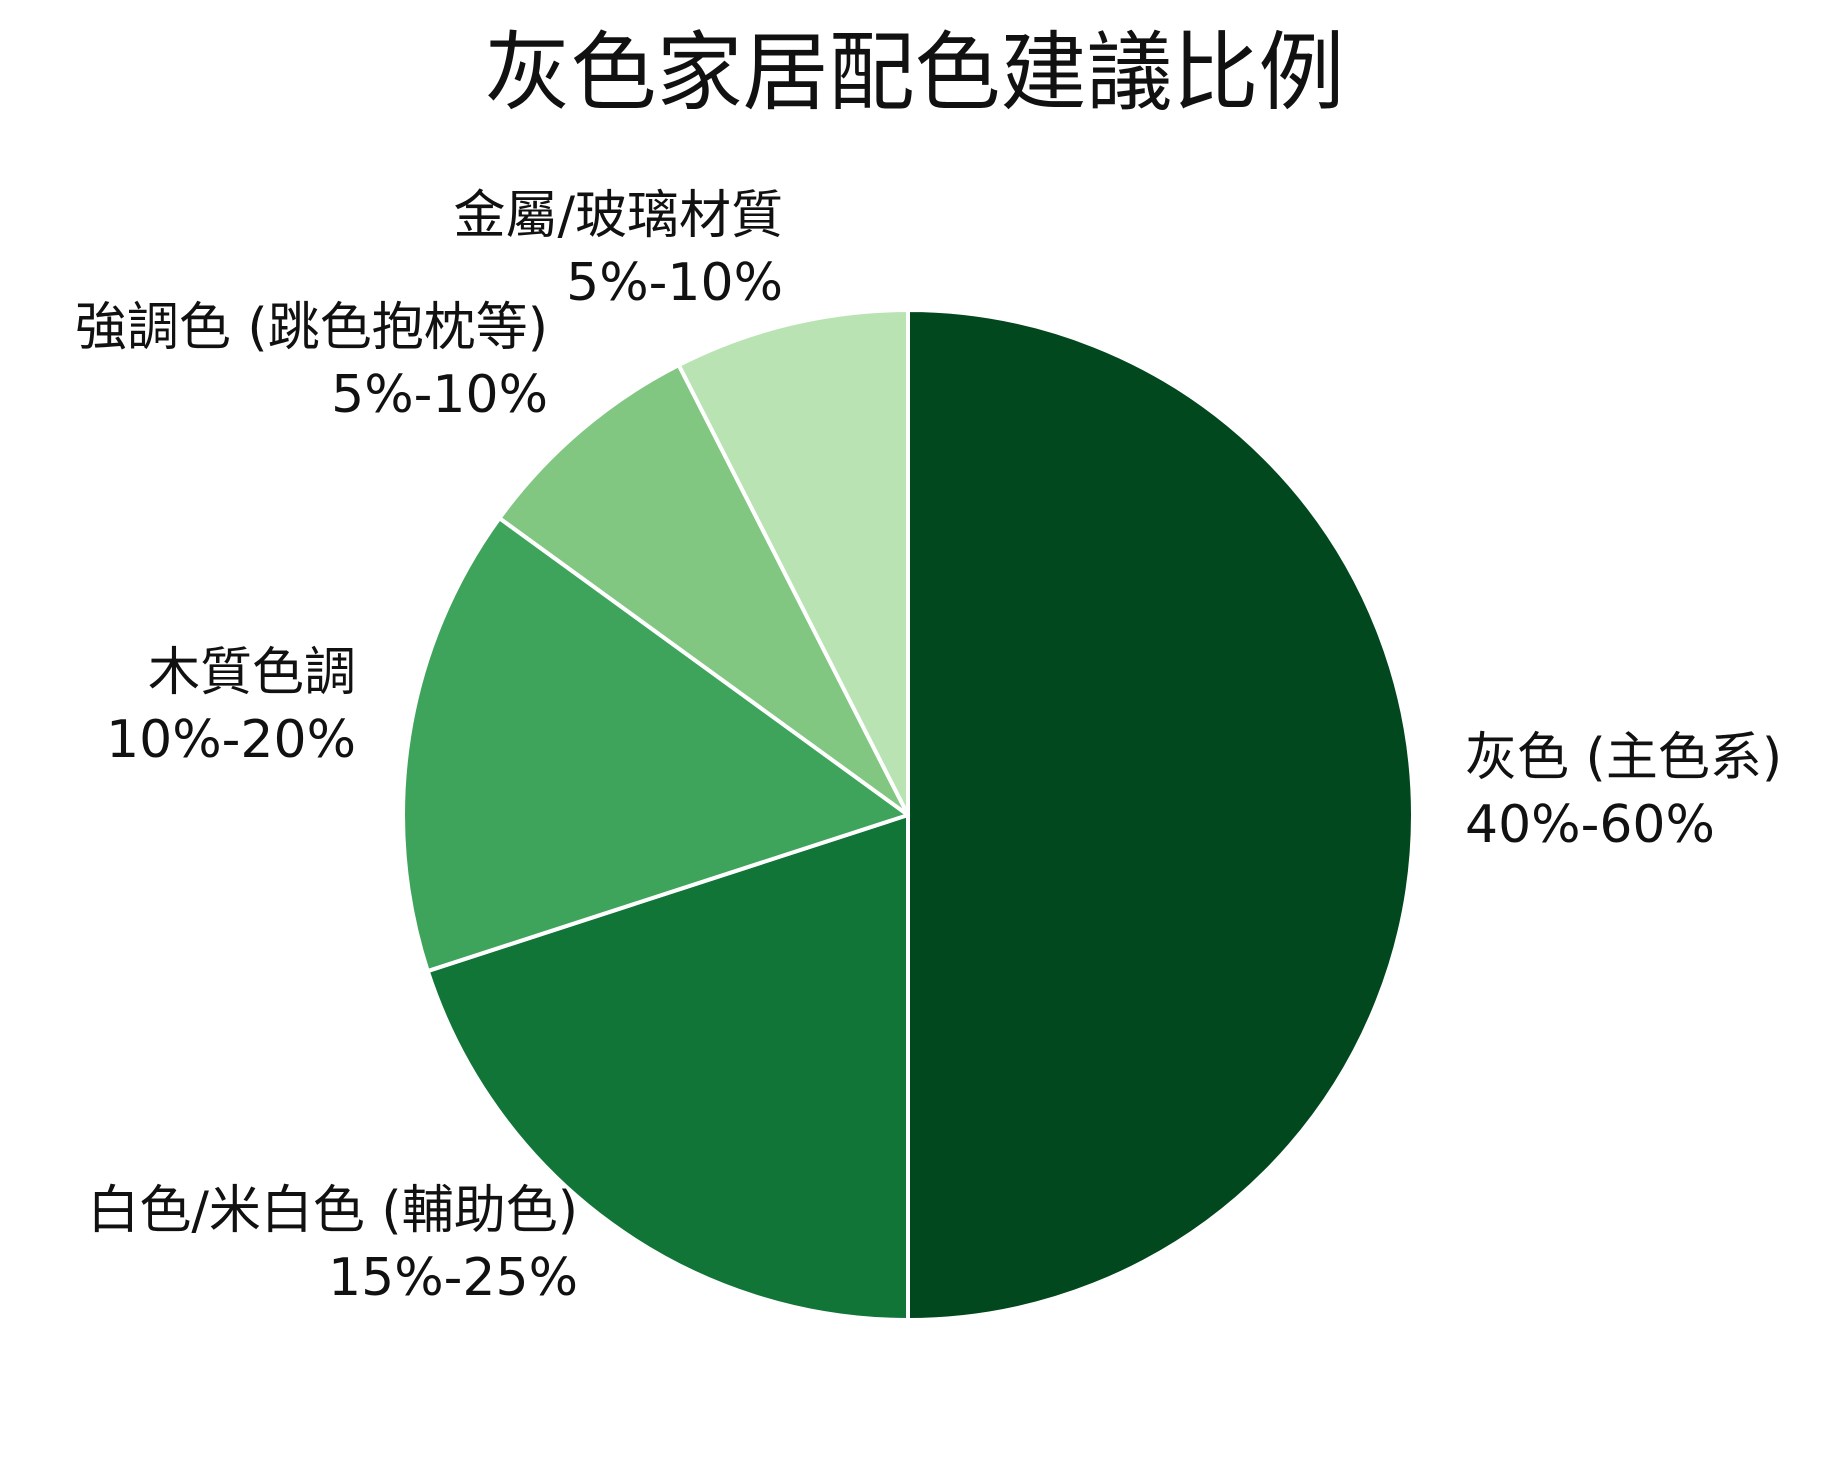 This screenshot has width=1829, height=1468. I want to click on slice-label-1: 白色/米白色 (輔助色), so click(332, 1211).